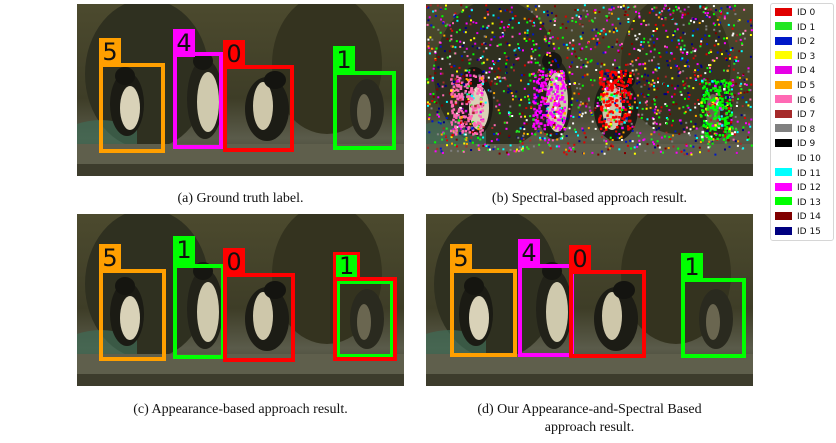 The height and width of the screenshot is (443, 836). What do you see at coordinates (806, 27) in the screenshot?
I see `legend-label: ID 1` at bounding box center [806, 27].